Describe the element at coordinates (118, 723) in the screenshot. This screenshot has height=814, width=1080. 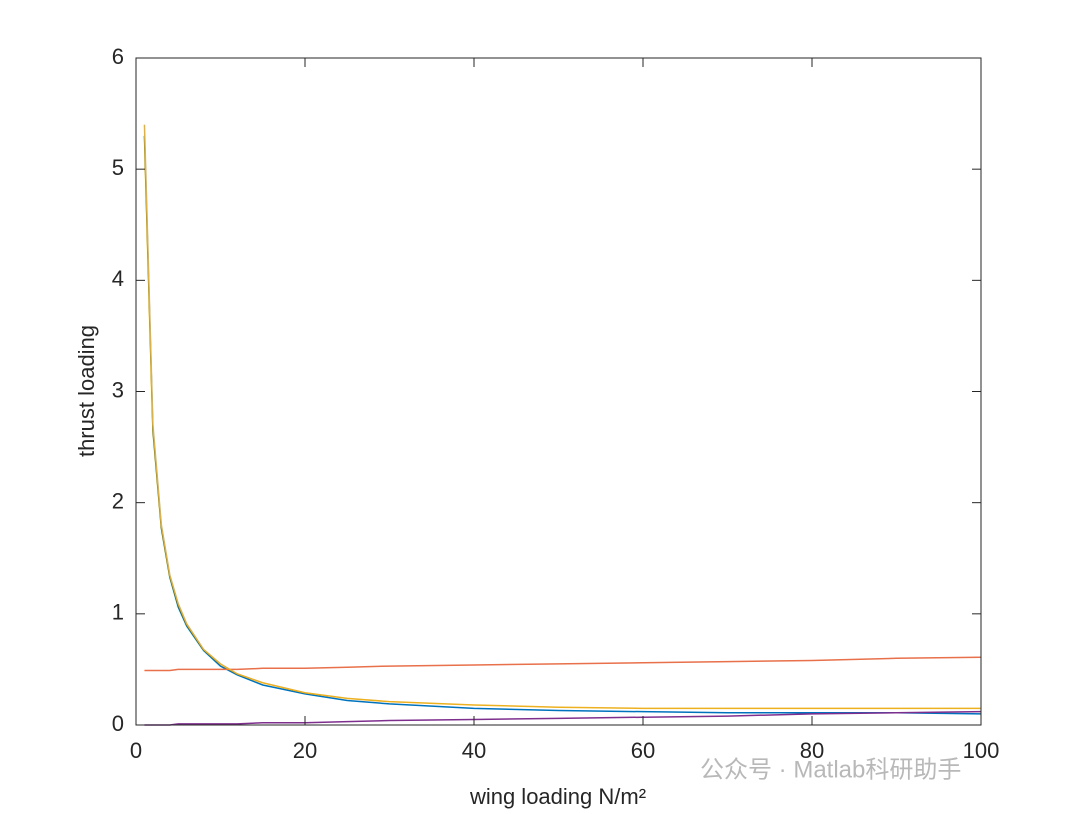
I see `y-tick-label: 0` at that location.